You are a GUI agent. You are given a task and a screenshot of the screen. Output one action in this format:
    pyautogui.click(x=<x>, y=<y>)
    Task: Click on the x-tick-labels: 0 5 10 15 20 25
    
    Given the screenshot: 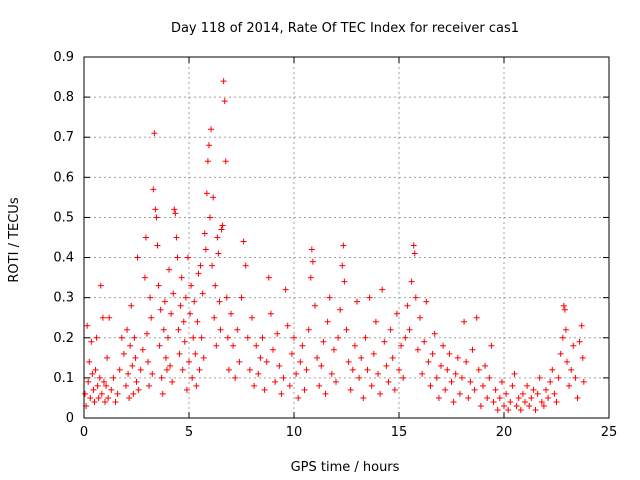 What is the action you would take?
    pyautogui.click(x=348, y=432)
    